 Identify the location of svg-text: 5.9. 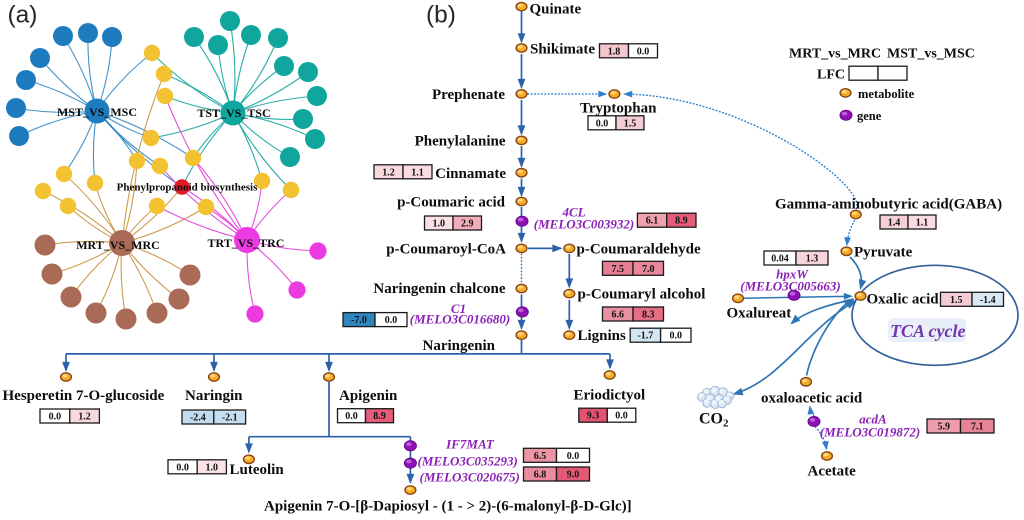
(944, 427).